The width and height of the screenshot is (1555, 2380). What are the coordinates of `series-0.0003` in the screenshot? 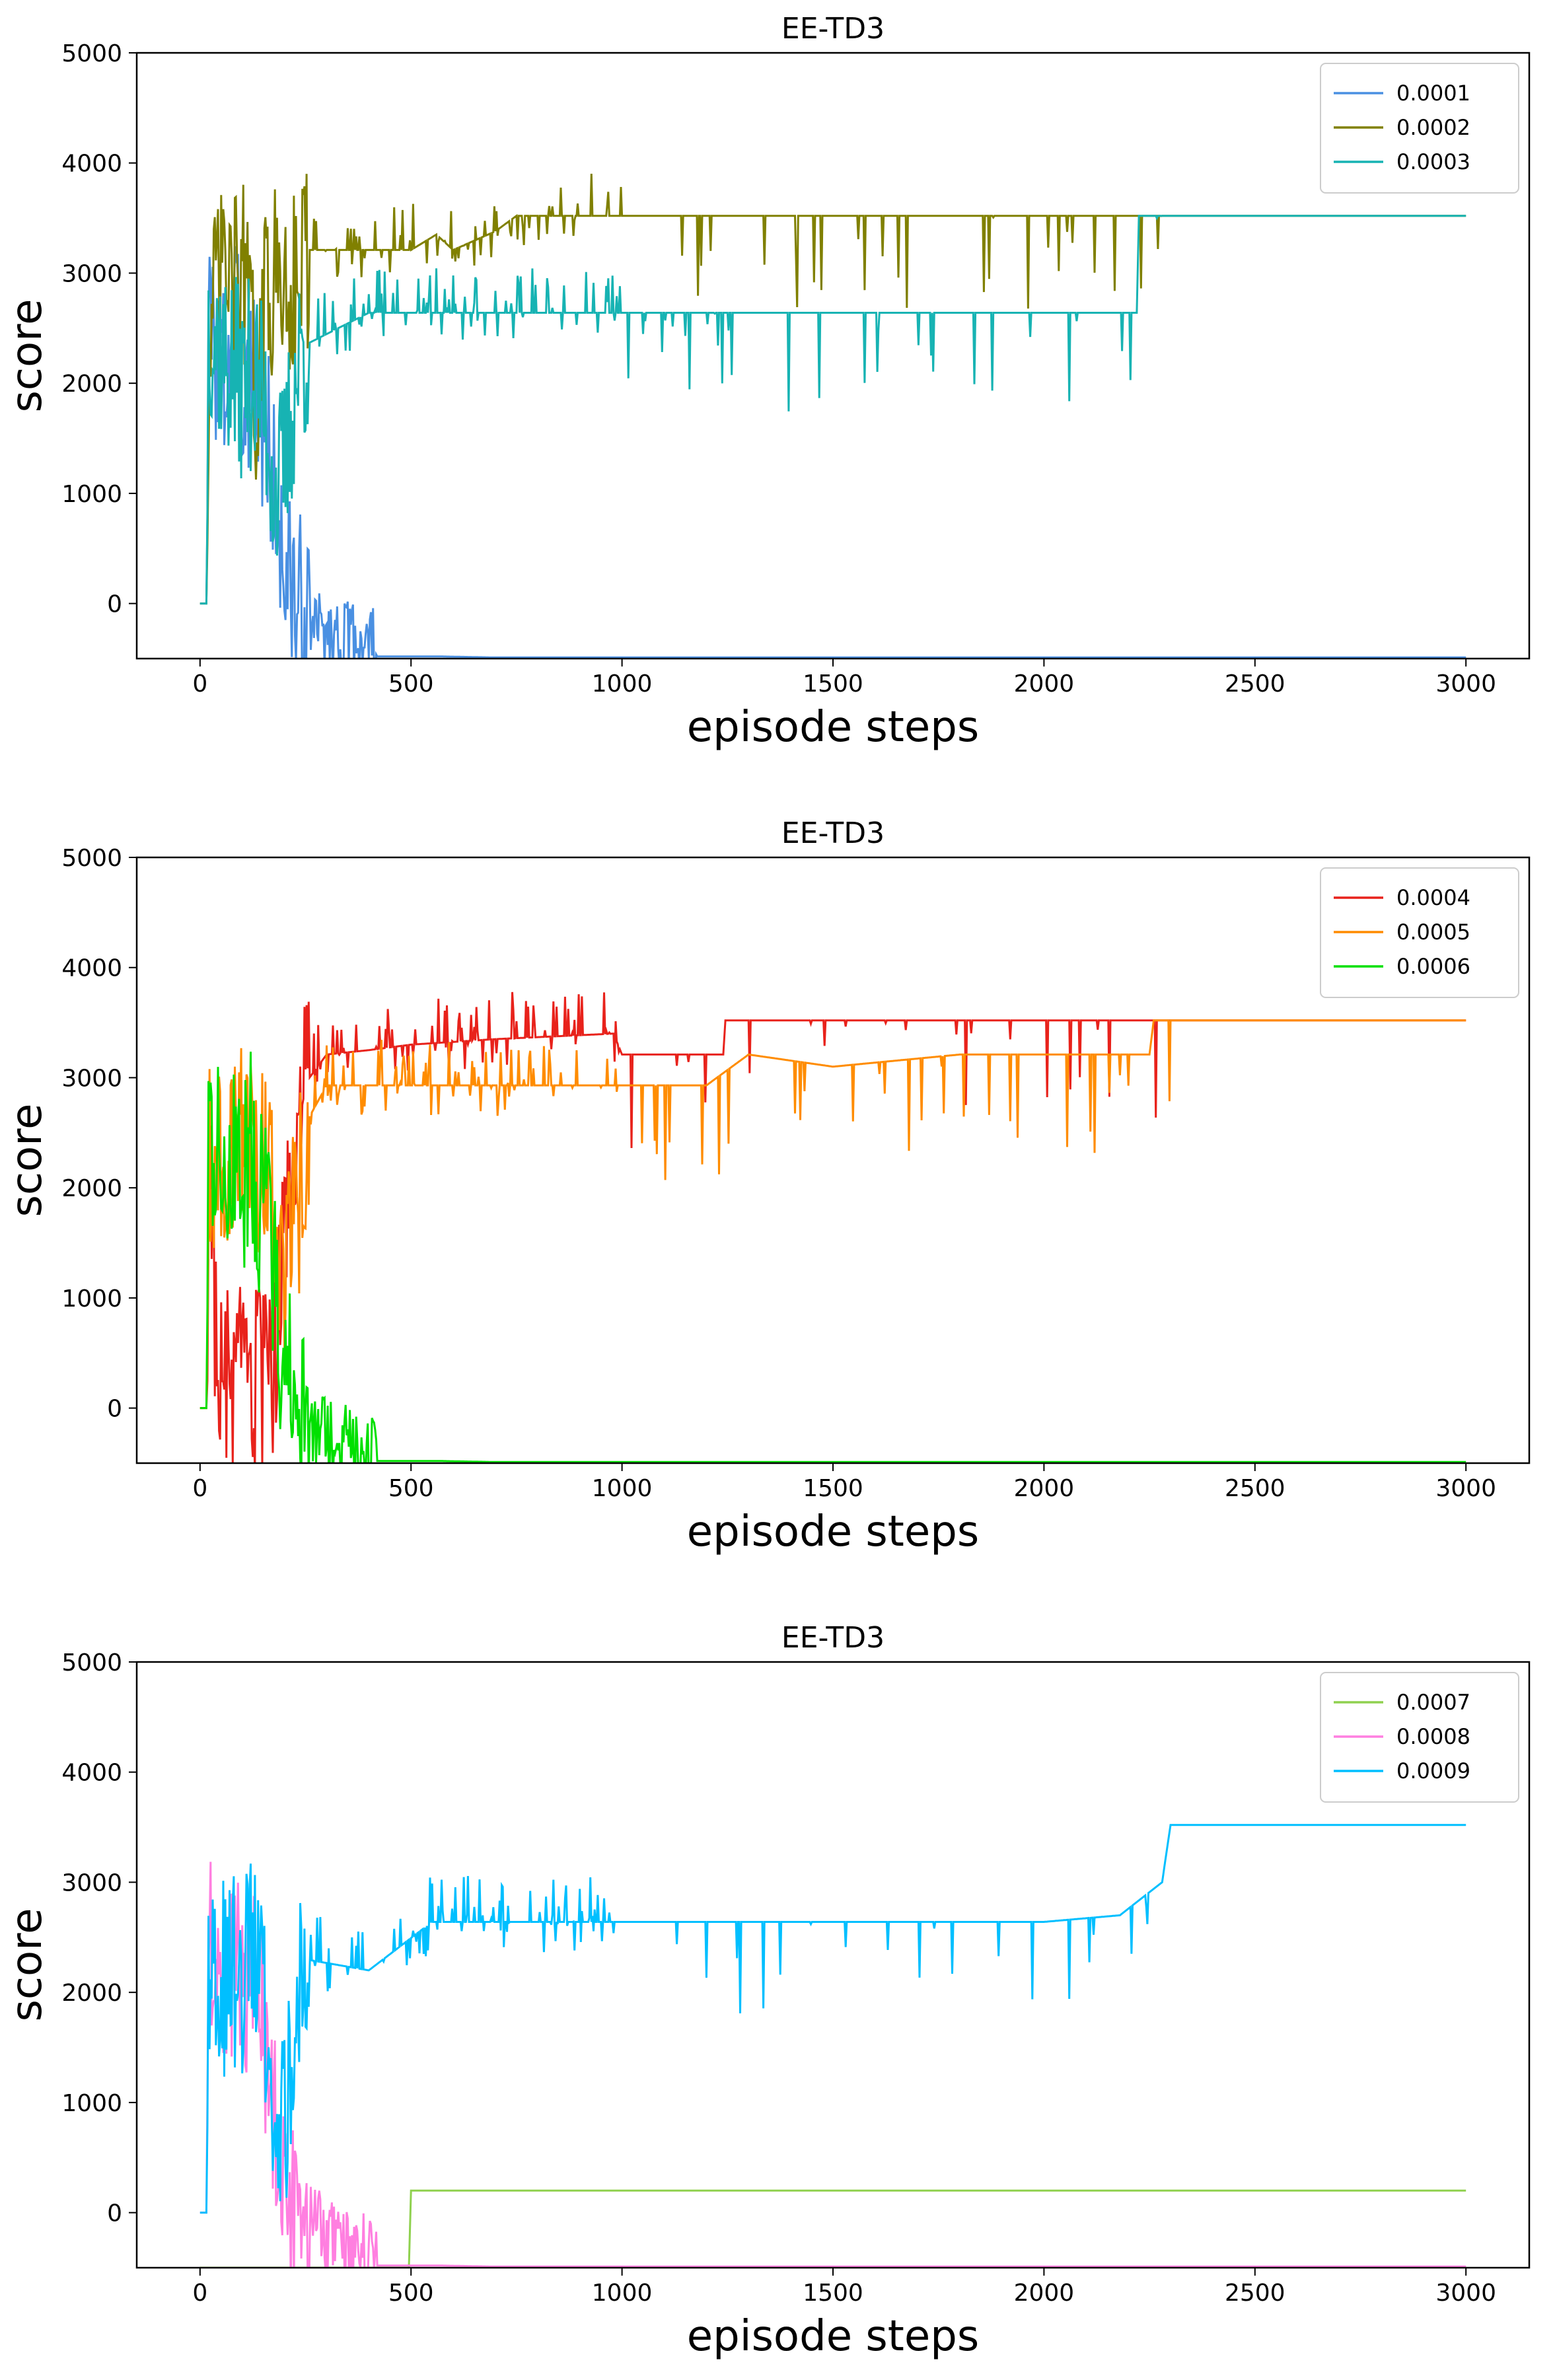 It's located at (832, 410).